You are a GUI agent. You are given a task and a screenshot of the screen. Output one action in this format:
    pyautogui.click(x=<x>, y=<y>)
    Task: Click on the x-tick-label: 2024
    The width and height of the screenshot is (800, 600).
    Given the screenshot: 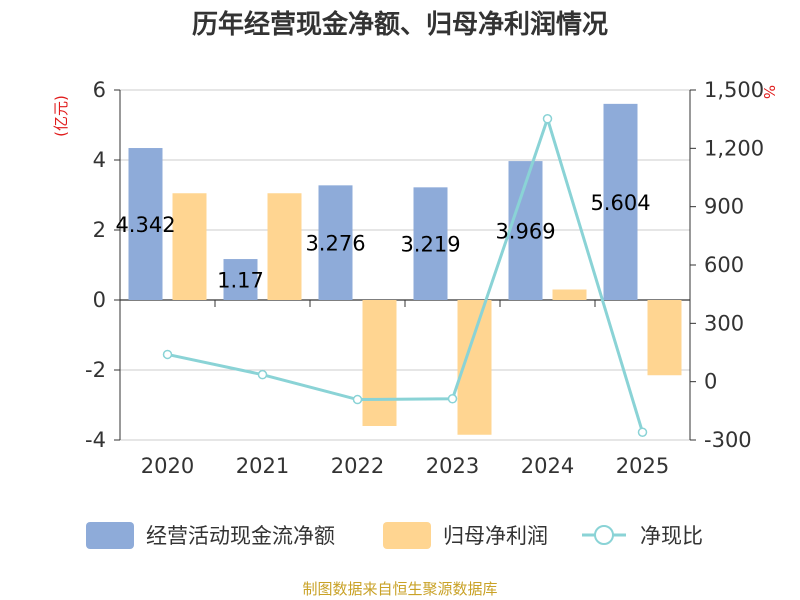 What is the action you would take?
    pyautogui.click(x=547, y=466)
    